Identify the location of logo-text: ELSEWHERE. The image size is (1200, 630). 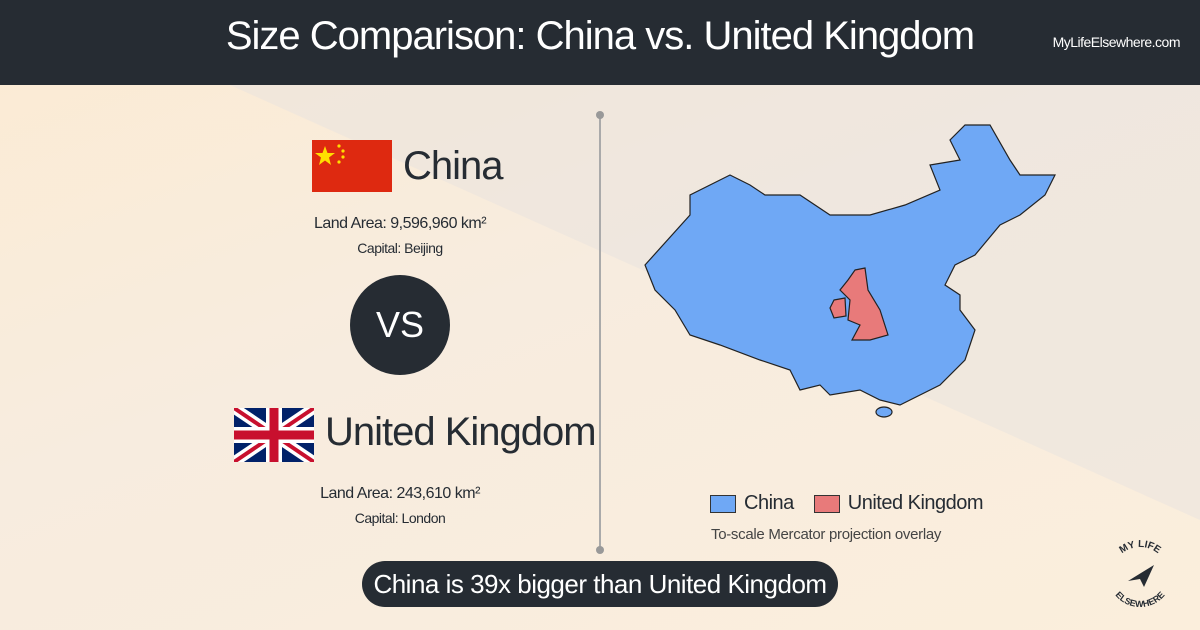
(1140, 600).